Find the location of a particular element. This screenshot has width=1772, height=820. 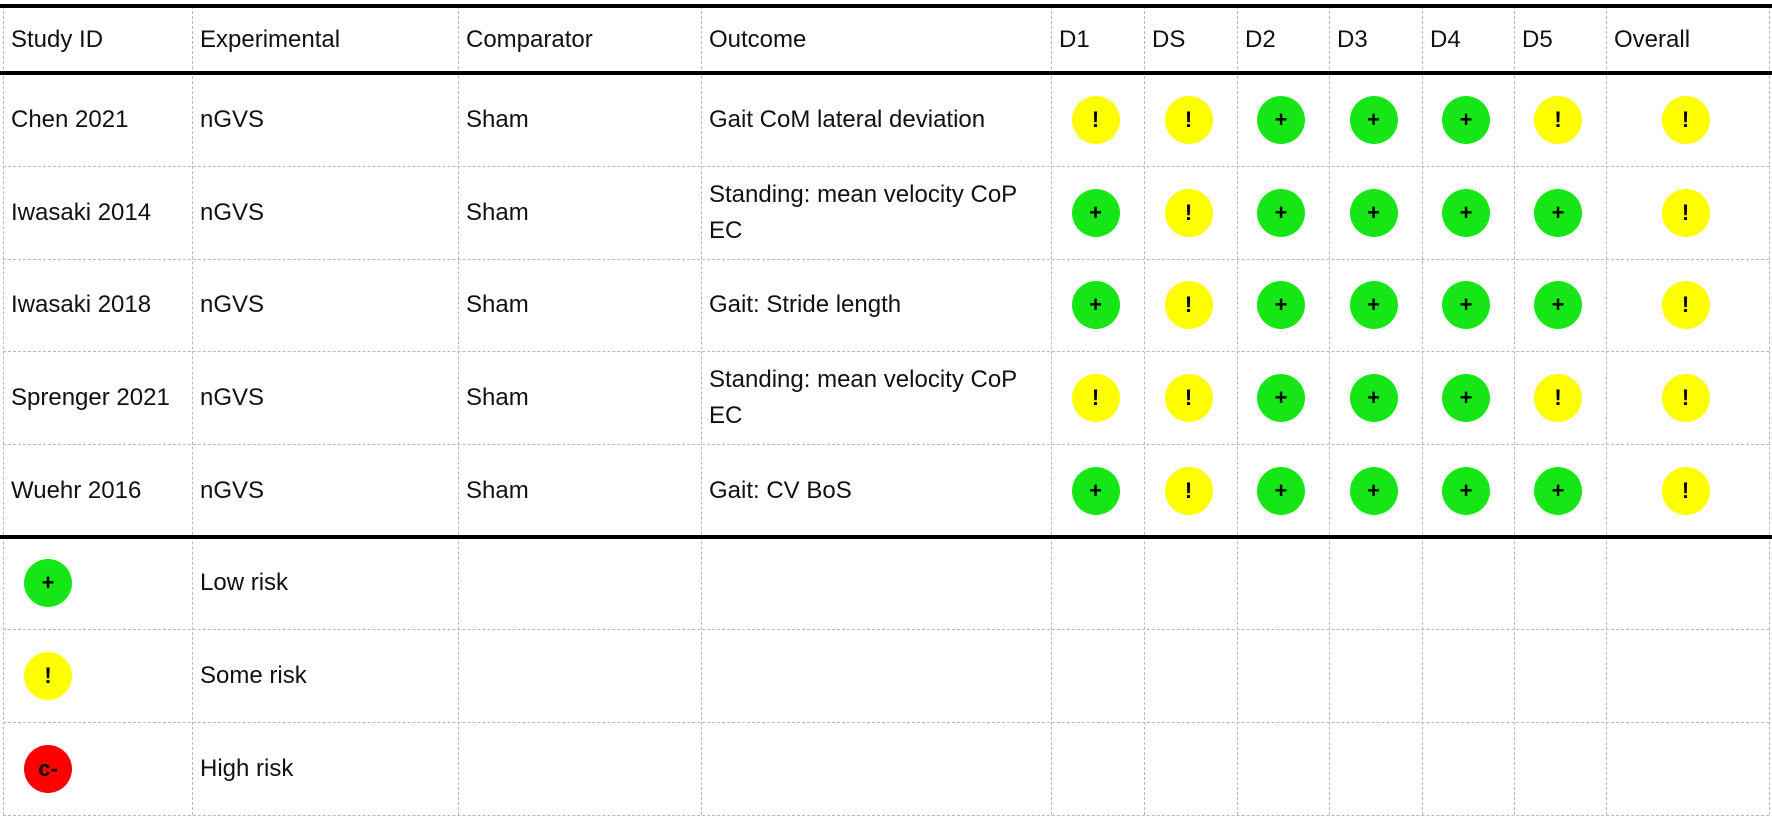

column-header: D2 is located at coordinates (1260, 39).